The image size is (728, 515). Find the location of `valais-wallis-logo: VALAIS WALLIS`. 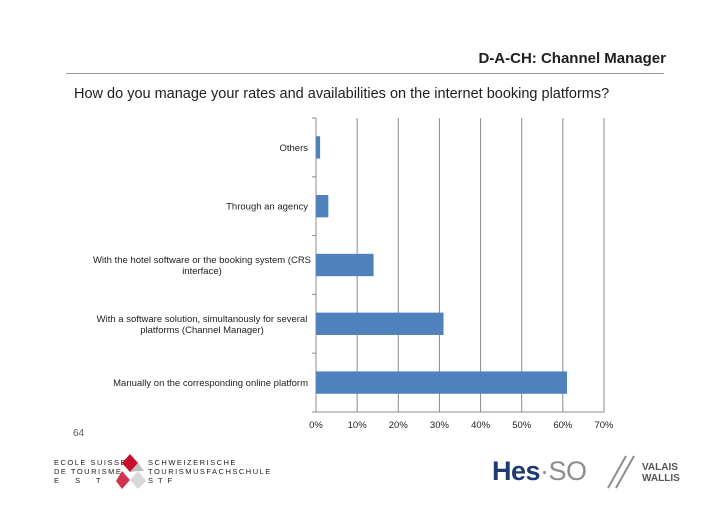

valais-wallis-logo: VALAIS WALLIS is located at coordinates (661, 473).